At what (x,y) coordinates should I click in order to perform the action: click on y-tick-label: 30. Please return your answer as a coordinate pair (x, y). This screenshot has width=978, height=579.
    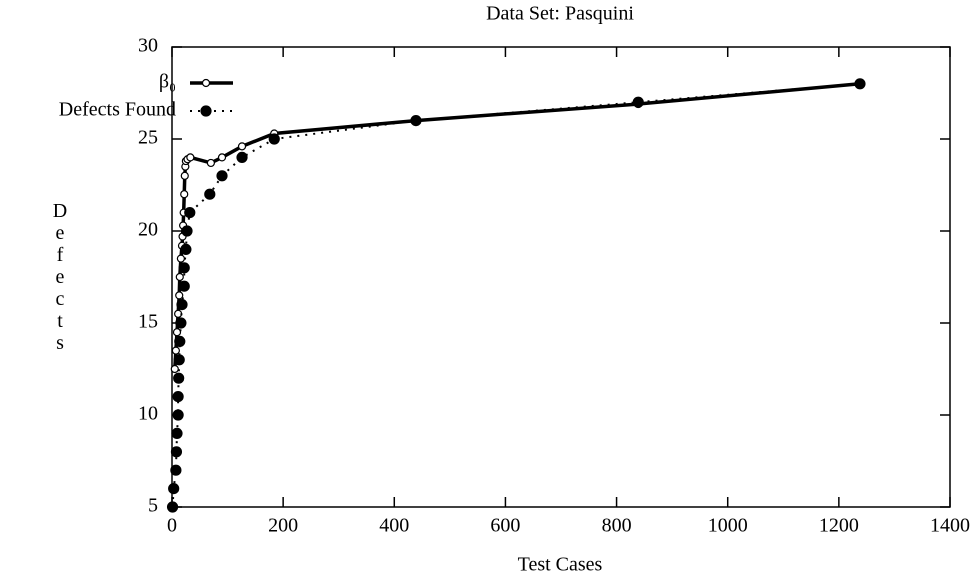
    Looking at the image, I should click on (148, 46).